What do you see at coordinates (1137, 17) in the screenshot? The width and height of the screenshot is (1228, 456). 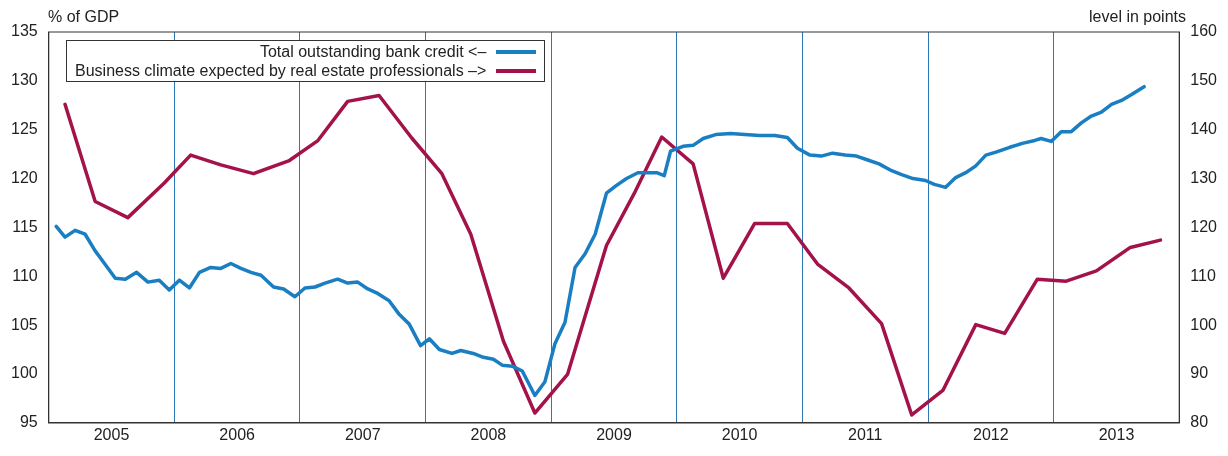 I see `y2-axis-title: level in points` at bounding box center [1137, 17].